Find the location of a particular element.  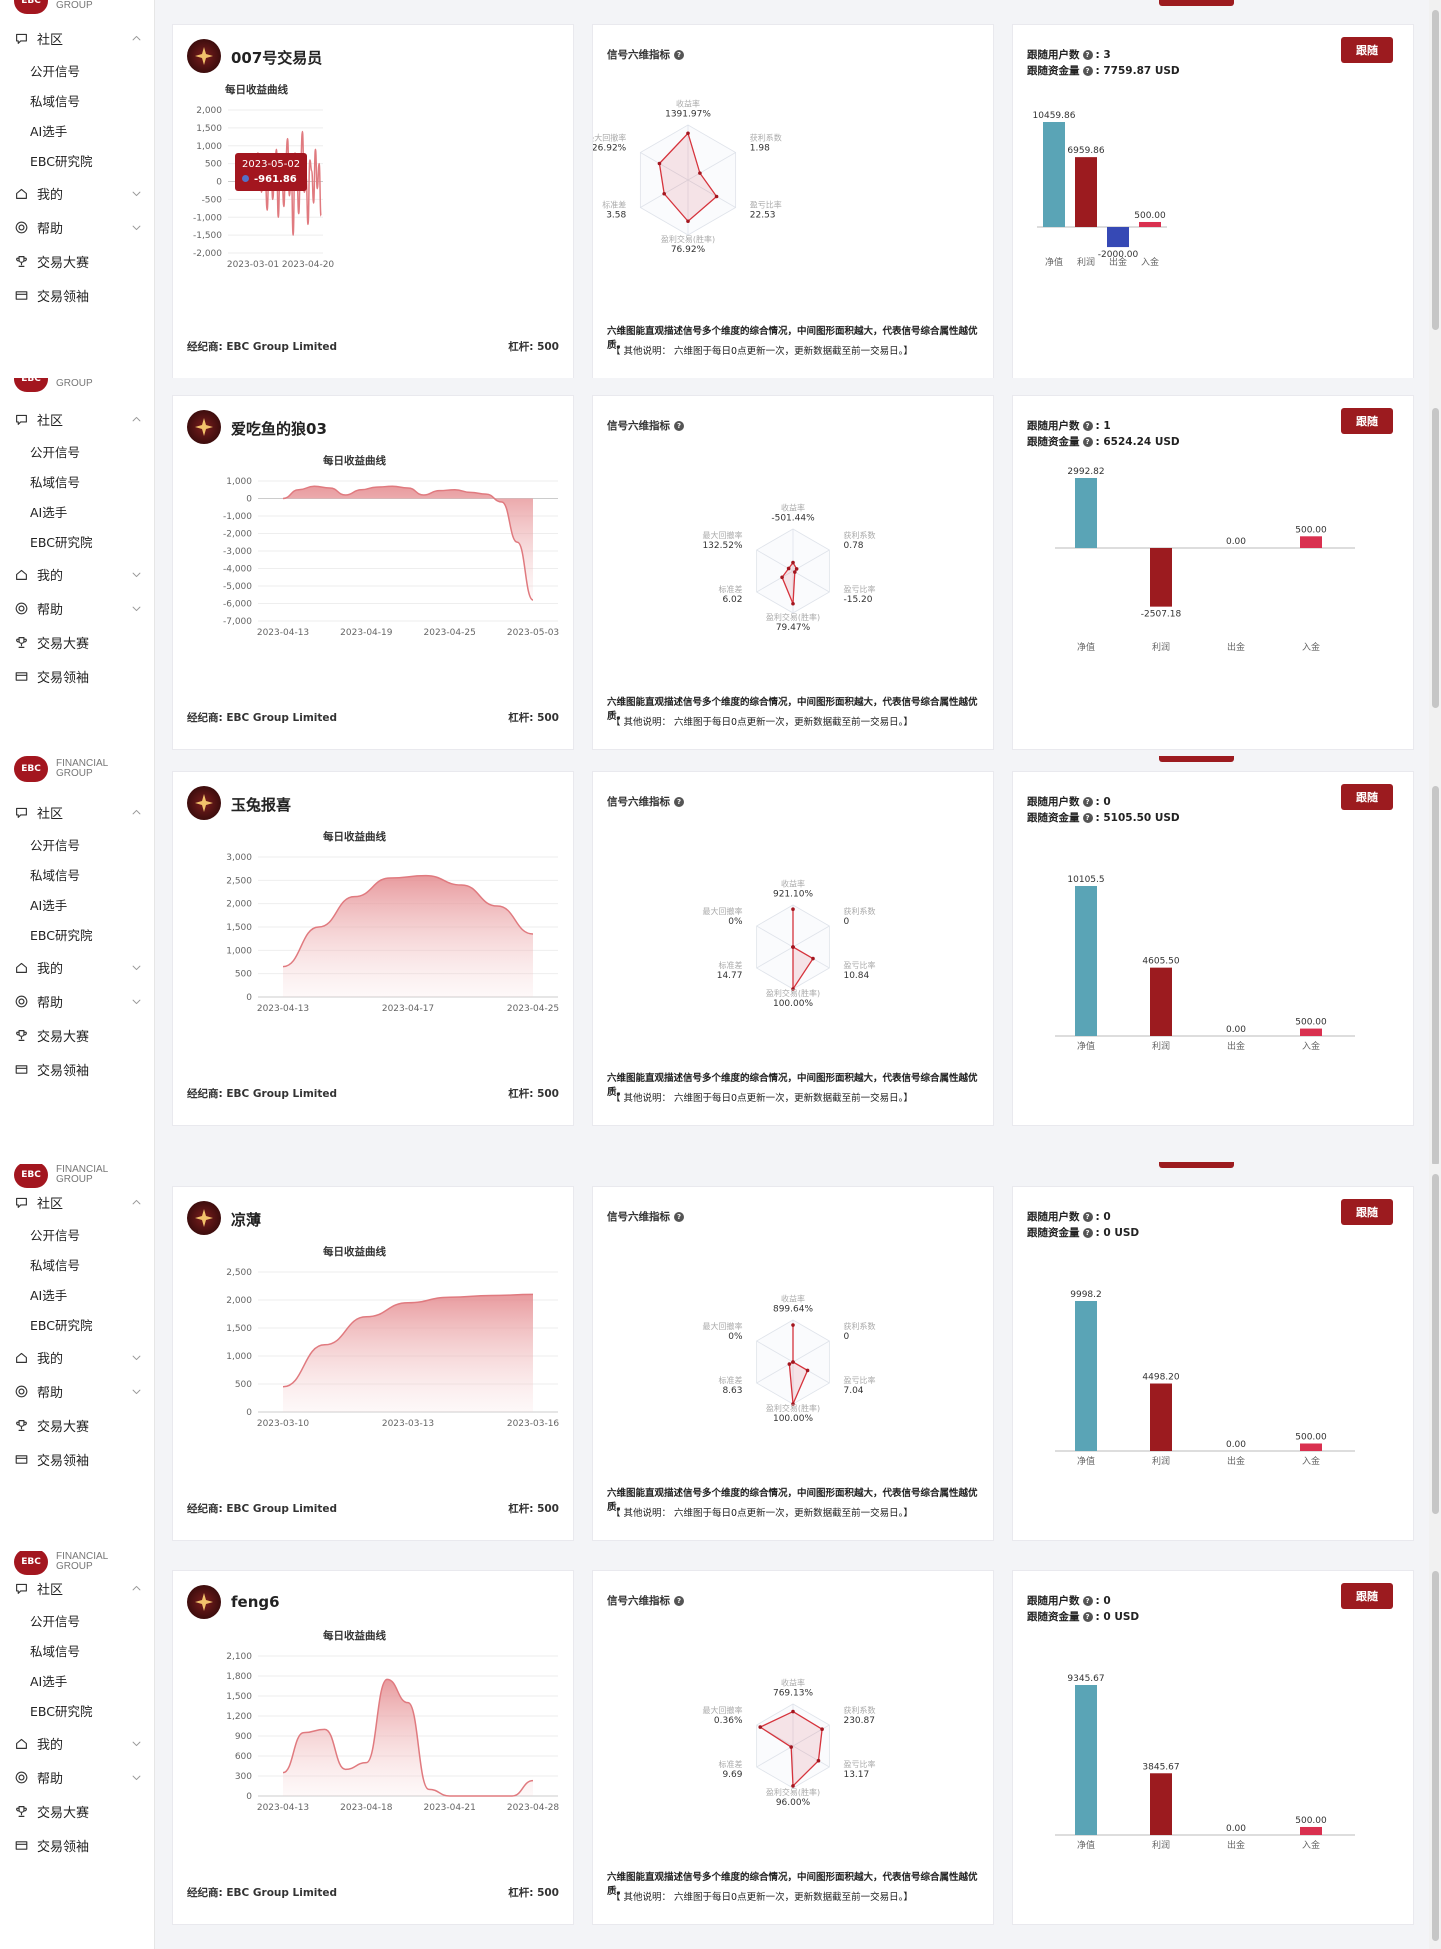

trader-name: 爱吃鱼的狼03 is located at coordinates (279, 429).